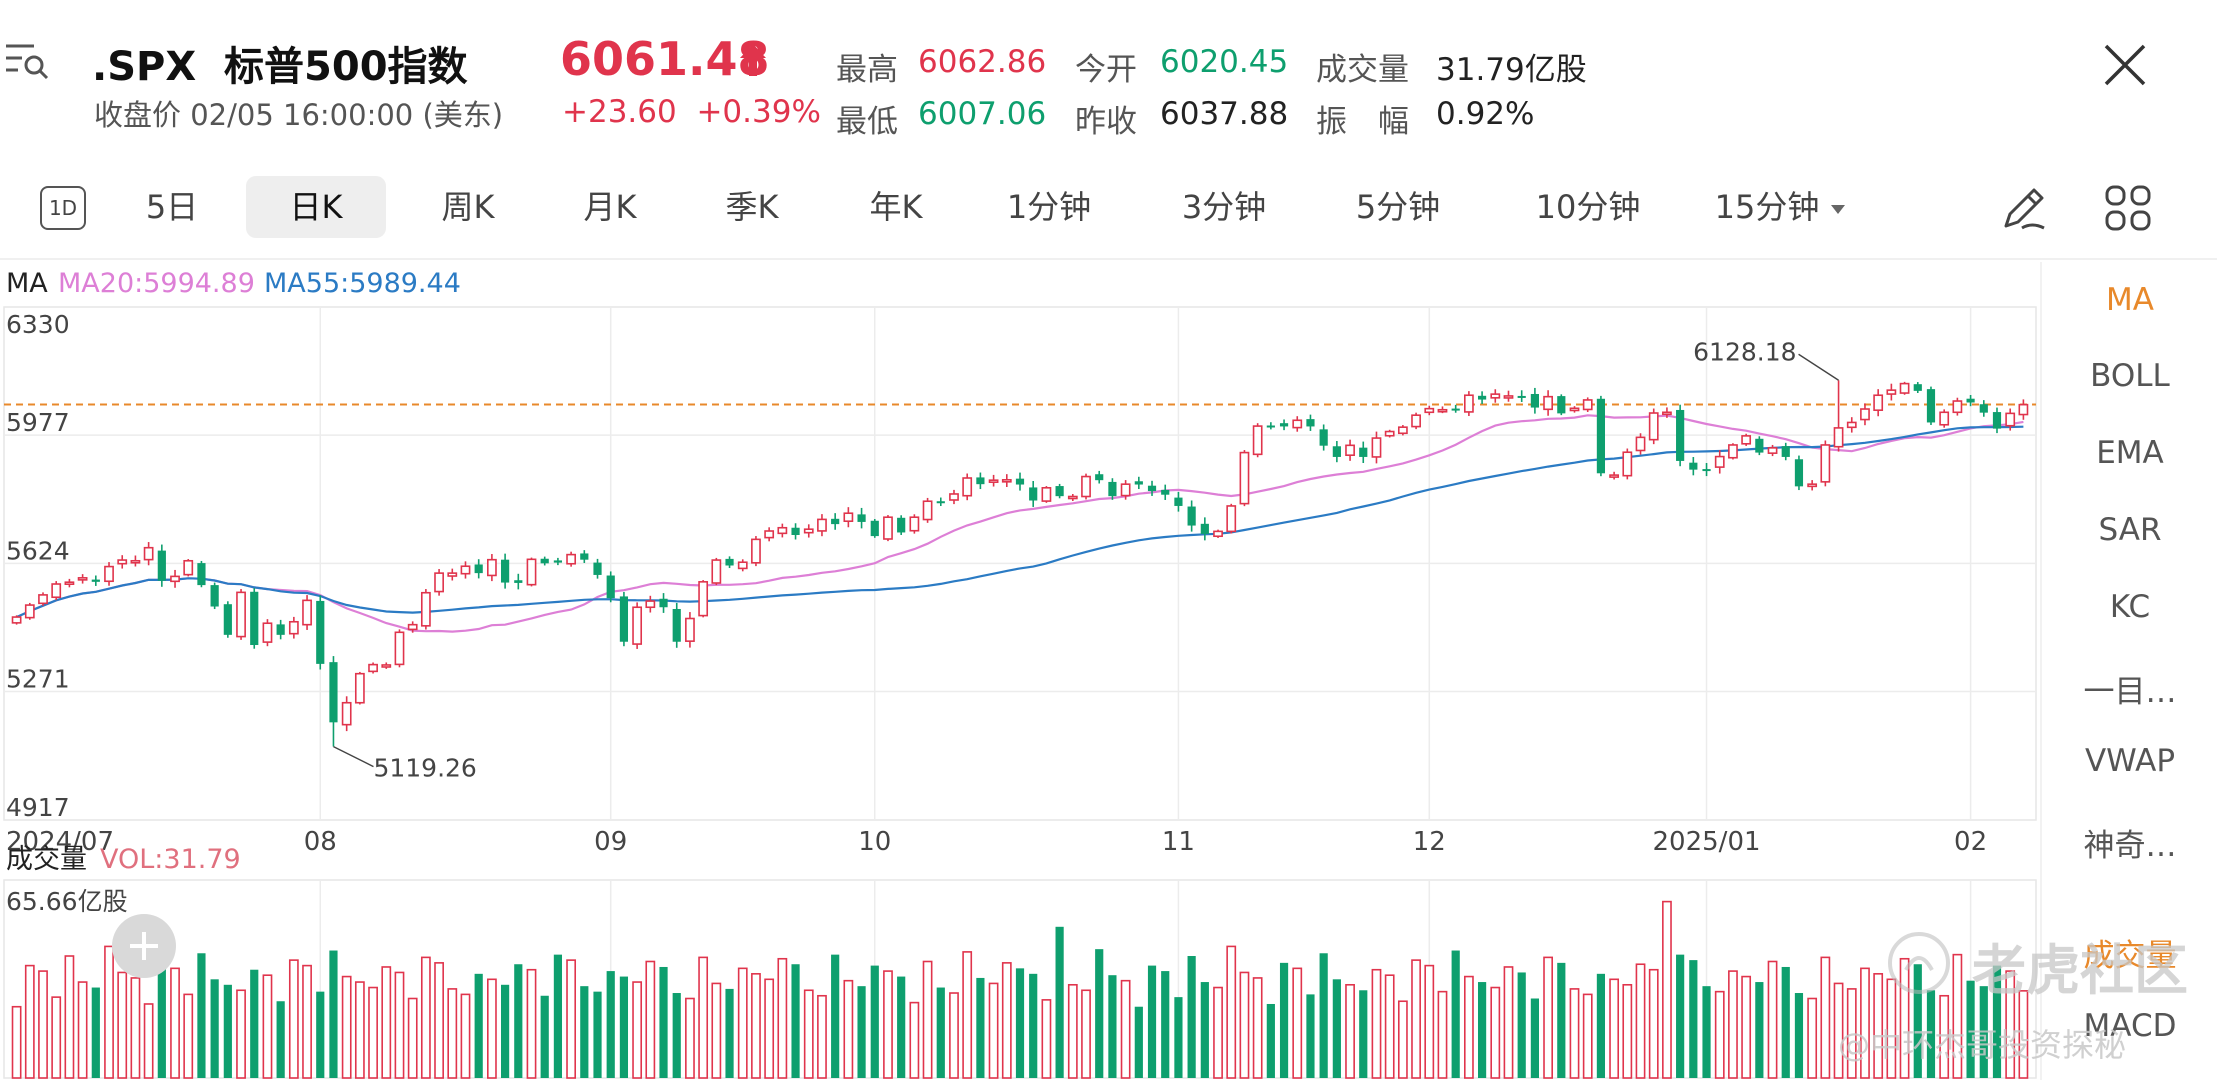 The width and height of the screenshot is (2217, 1080). I want to click on indicator-vwap: VWAP, so click(2130, 761).